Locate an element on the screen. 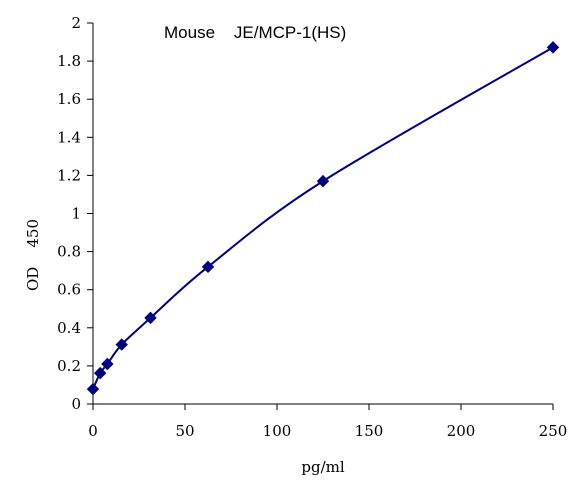 The image size is (575, 499). y-tick-label: 0.4 is located at coordinates (69, 328).